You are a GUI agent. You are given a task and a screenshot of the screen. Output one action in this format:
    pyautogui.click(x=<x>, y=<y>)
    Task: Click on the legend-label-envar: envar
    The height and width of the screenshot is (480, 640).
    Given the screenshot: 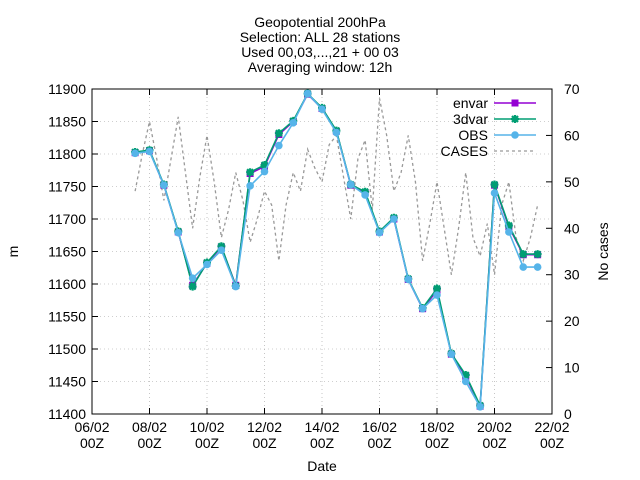 What is the action you would take?
    pyautogui.click(x=470, y=103)
    